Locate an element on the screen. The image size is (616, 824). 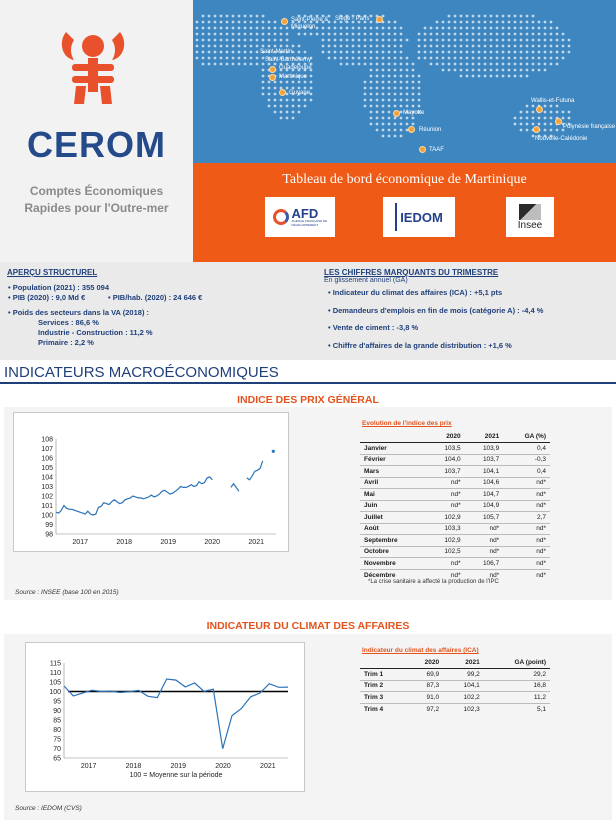
prix-cell: Mai is located at coordinates (369, 494).